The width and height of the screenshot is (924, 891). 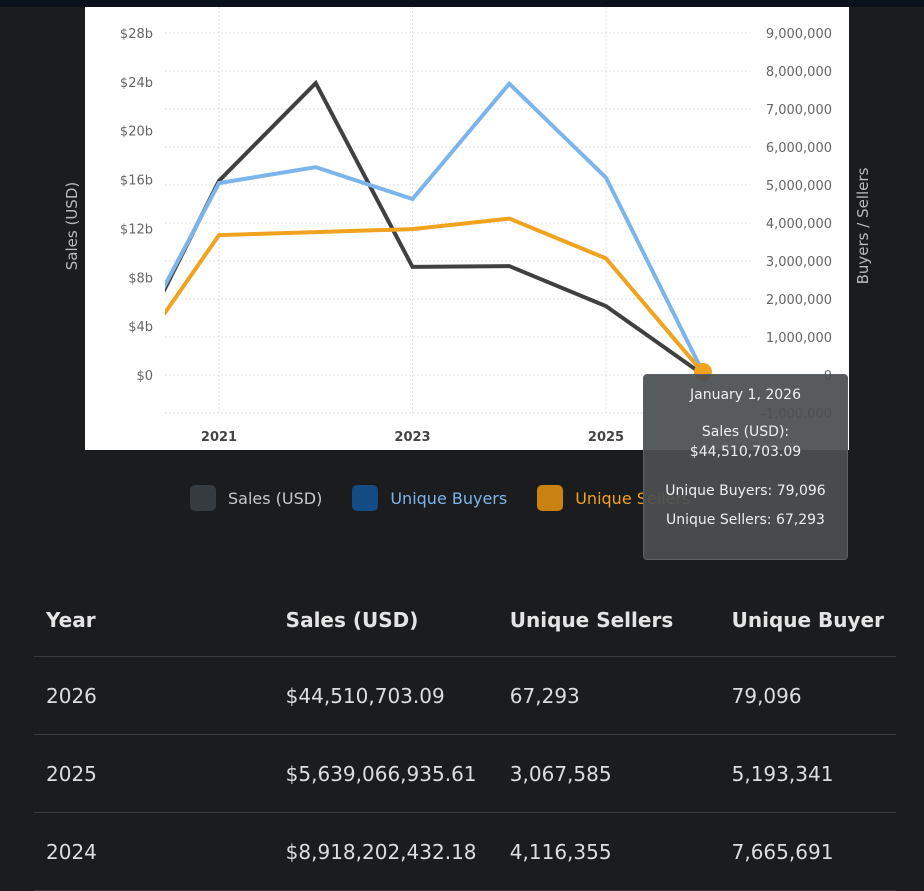 I want to click on cell-sales: $44,510,703.09, so click(x=386, y=696).